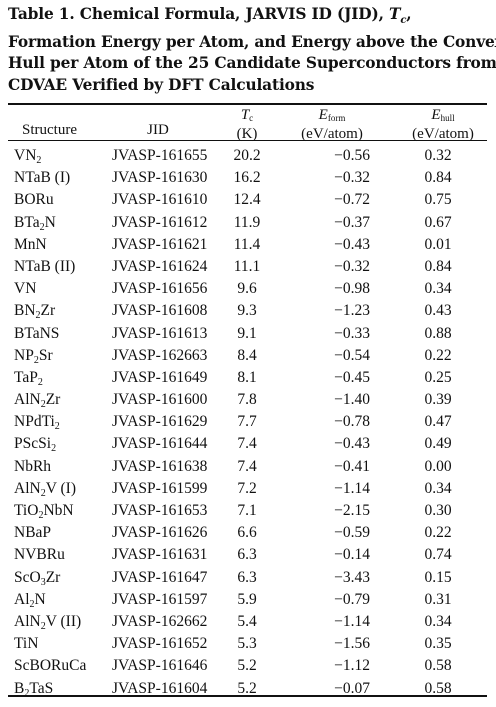  I want to click on structure-text: TiO, so click(26, 510).